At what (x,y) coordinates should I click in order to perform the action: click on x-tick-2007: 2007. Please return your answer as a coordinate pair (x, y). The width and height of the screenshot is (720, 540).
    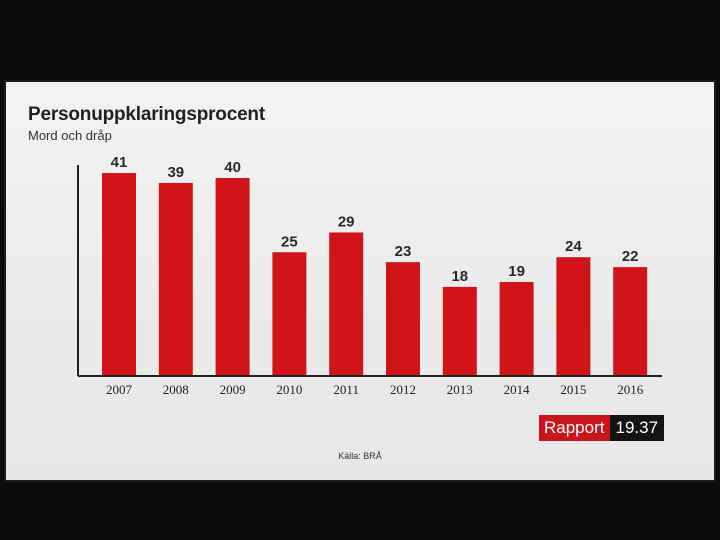
    Looking at the image, I should click on (119, 389).